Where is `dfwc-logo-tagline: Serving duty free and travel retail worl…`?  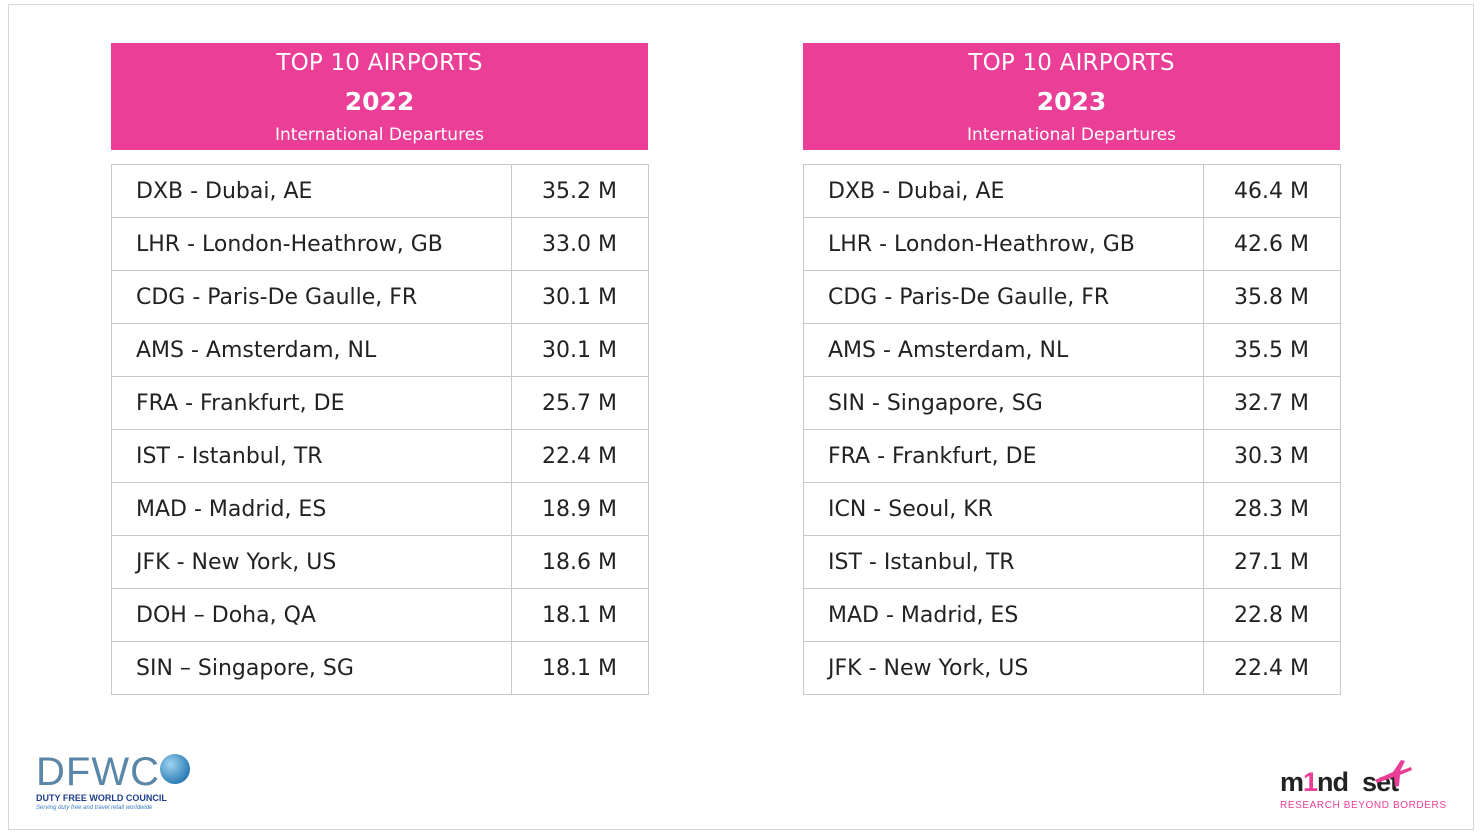
dfwc-logo-tagline: Serving duty free and travel retail worl… is located at coordinates (94, 808).